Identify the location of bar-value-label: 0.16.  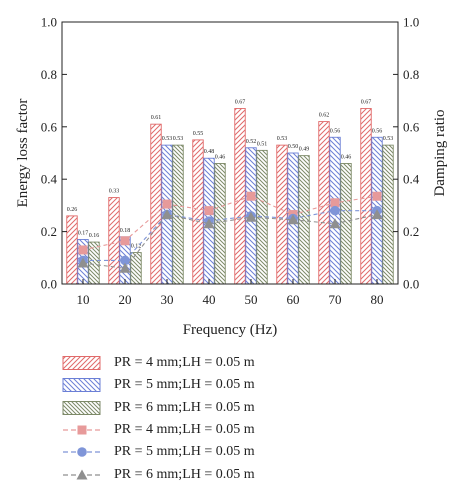
(94, 236).